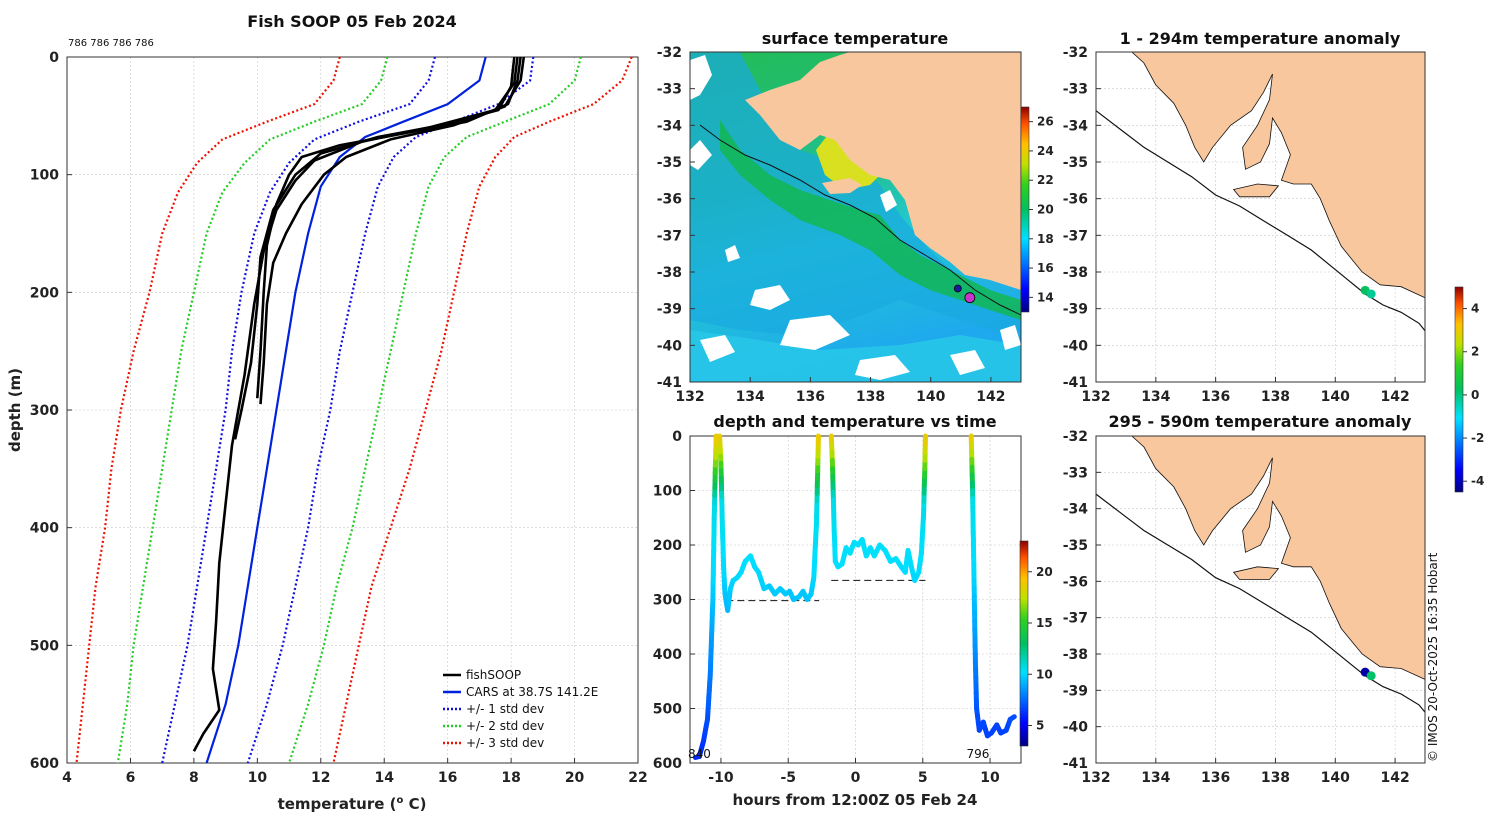 The image size is (1500, 820). Describe the element at coordinates (131, 778) in the screenshot. I see `x-tick-label: 6` at that location.